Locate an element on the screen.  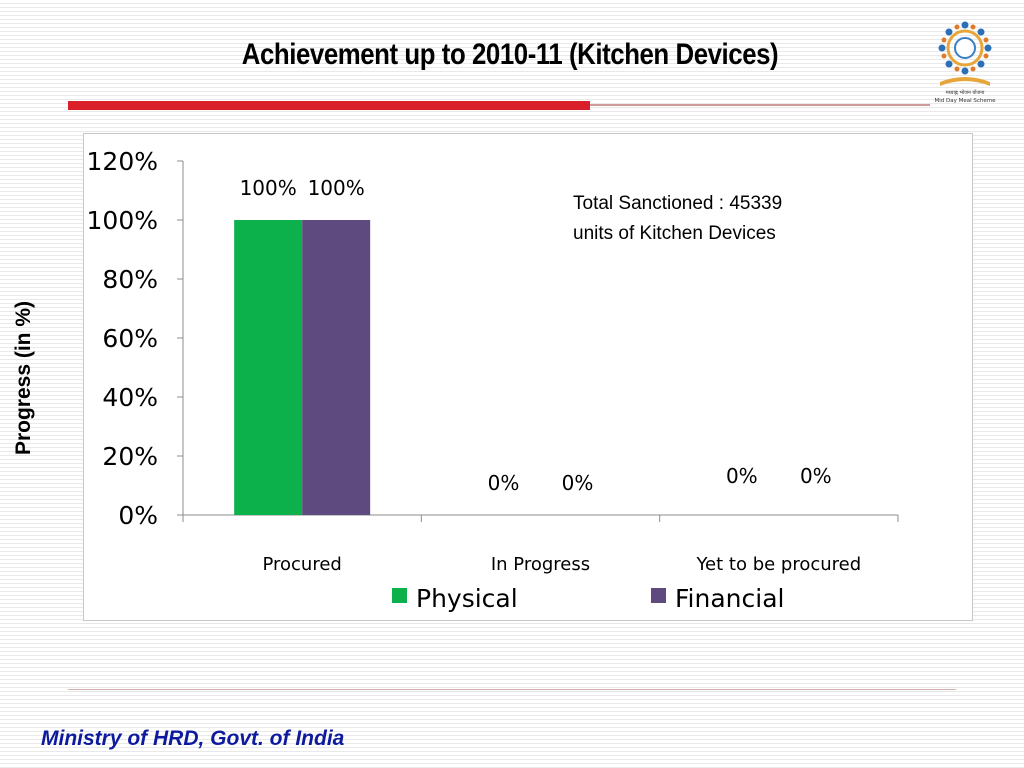
legend-label: Physical is located at coordinates (467, 598).